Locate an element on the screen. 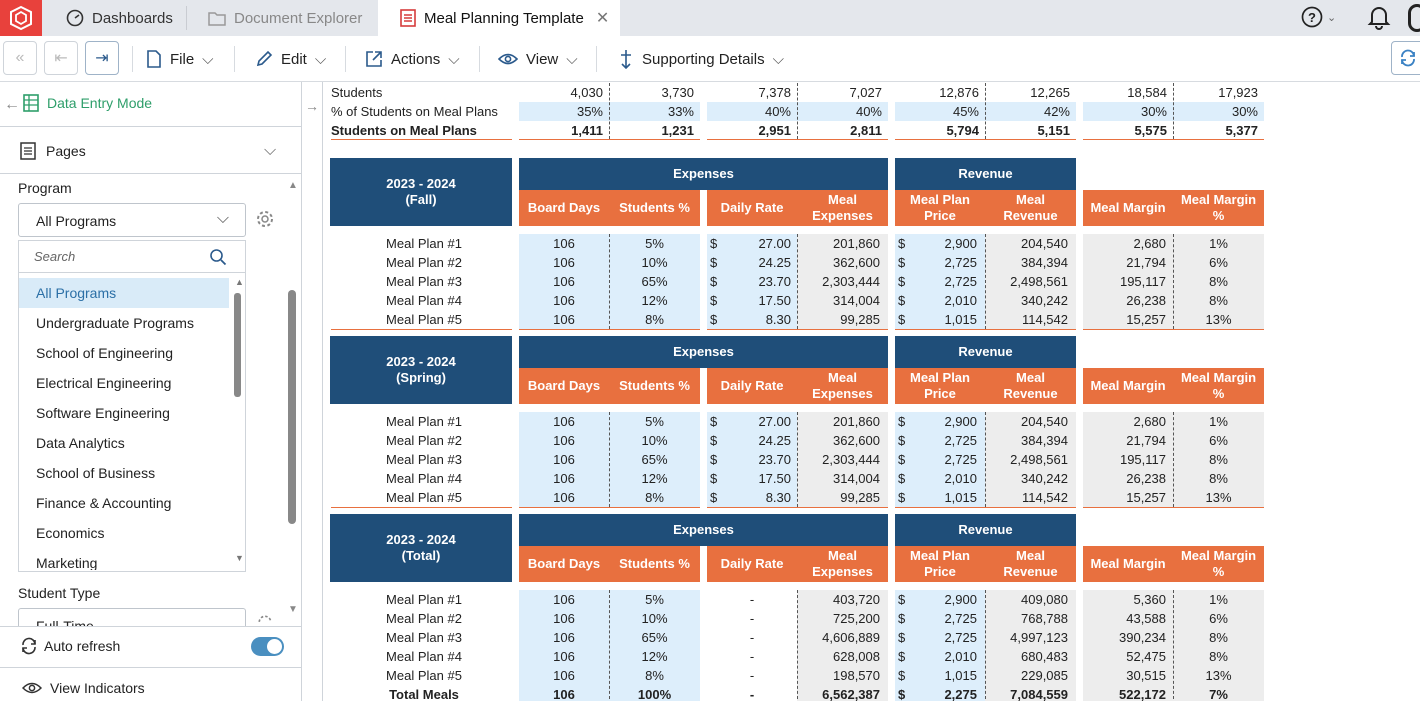 This screenshot has height=701, width=1420. auto-refresh-toggle is located at coordinates (267, 646).